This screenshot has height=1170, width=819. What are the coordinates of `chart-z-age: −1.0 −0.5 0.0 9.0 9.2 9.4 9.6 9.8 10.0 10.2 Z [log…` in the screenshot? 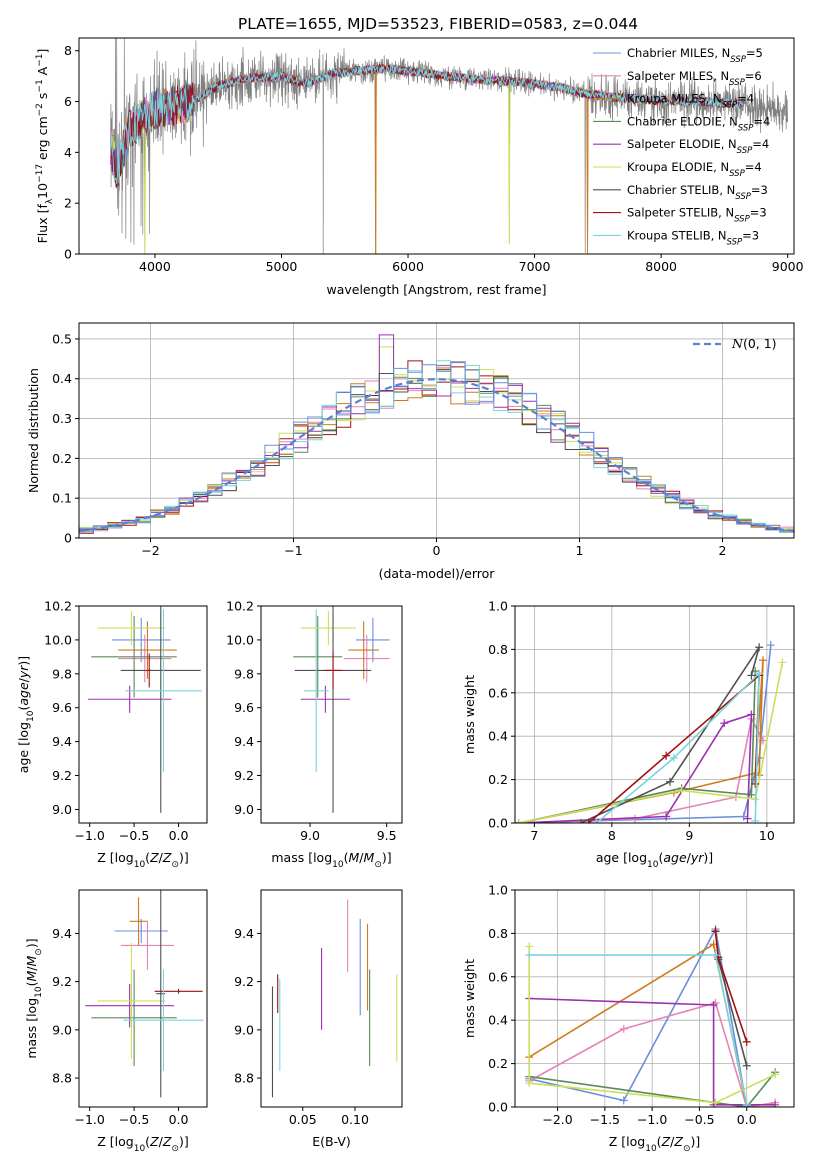 It's located at (112, 734).